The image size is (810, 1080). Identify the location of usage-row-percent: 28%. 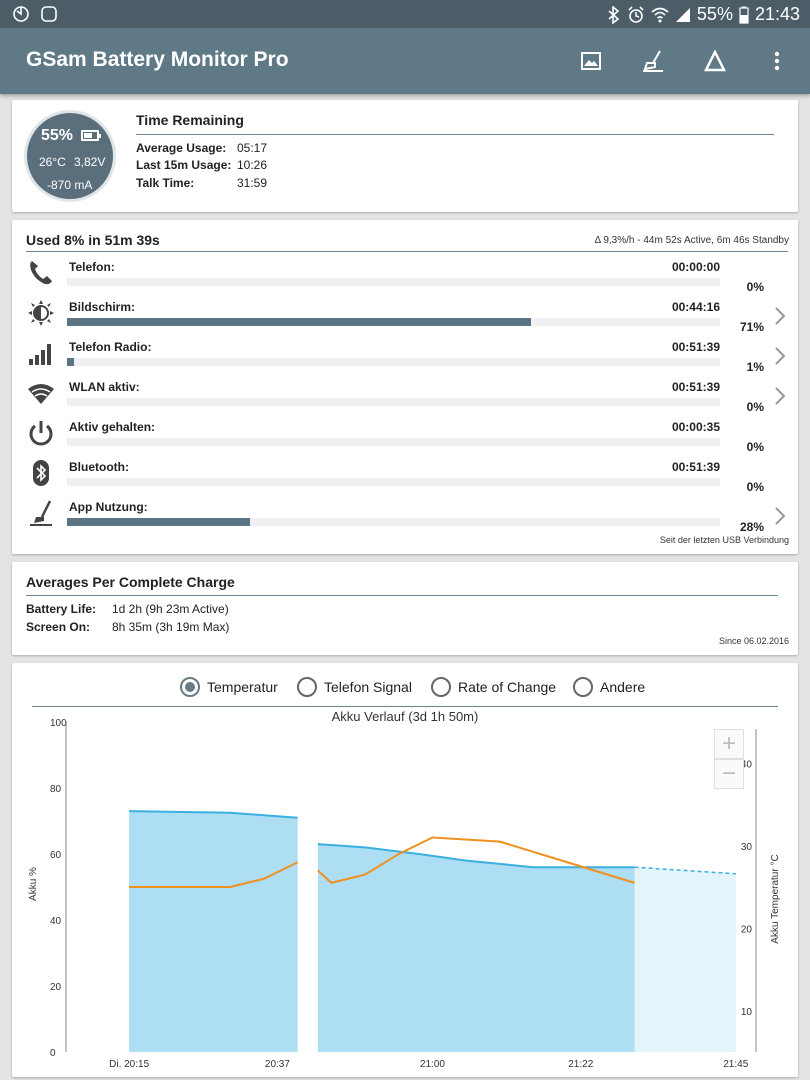
(751, 527).